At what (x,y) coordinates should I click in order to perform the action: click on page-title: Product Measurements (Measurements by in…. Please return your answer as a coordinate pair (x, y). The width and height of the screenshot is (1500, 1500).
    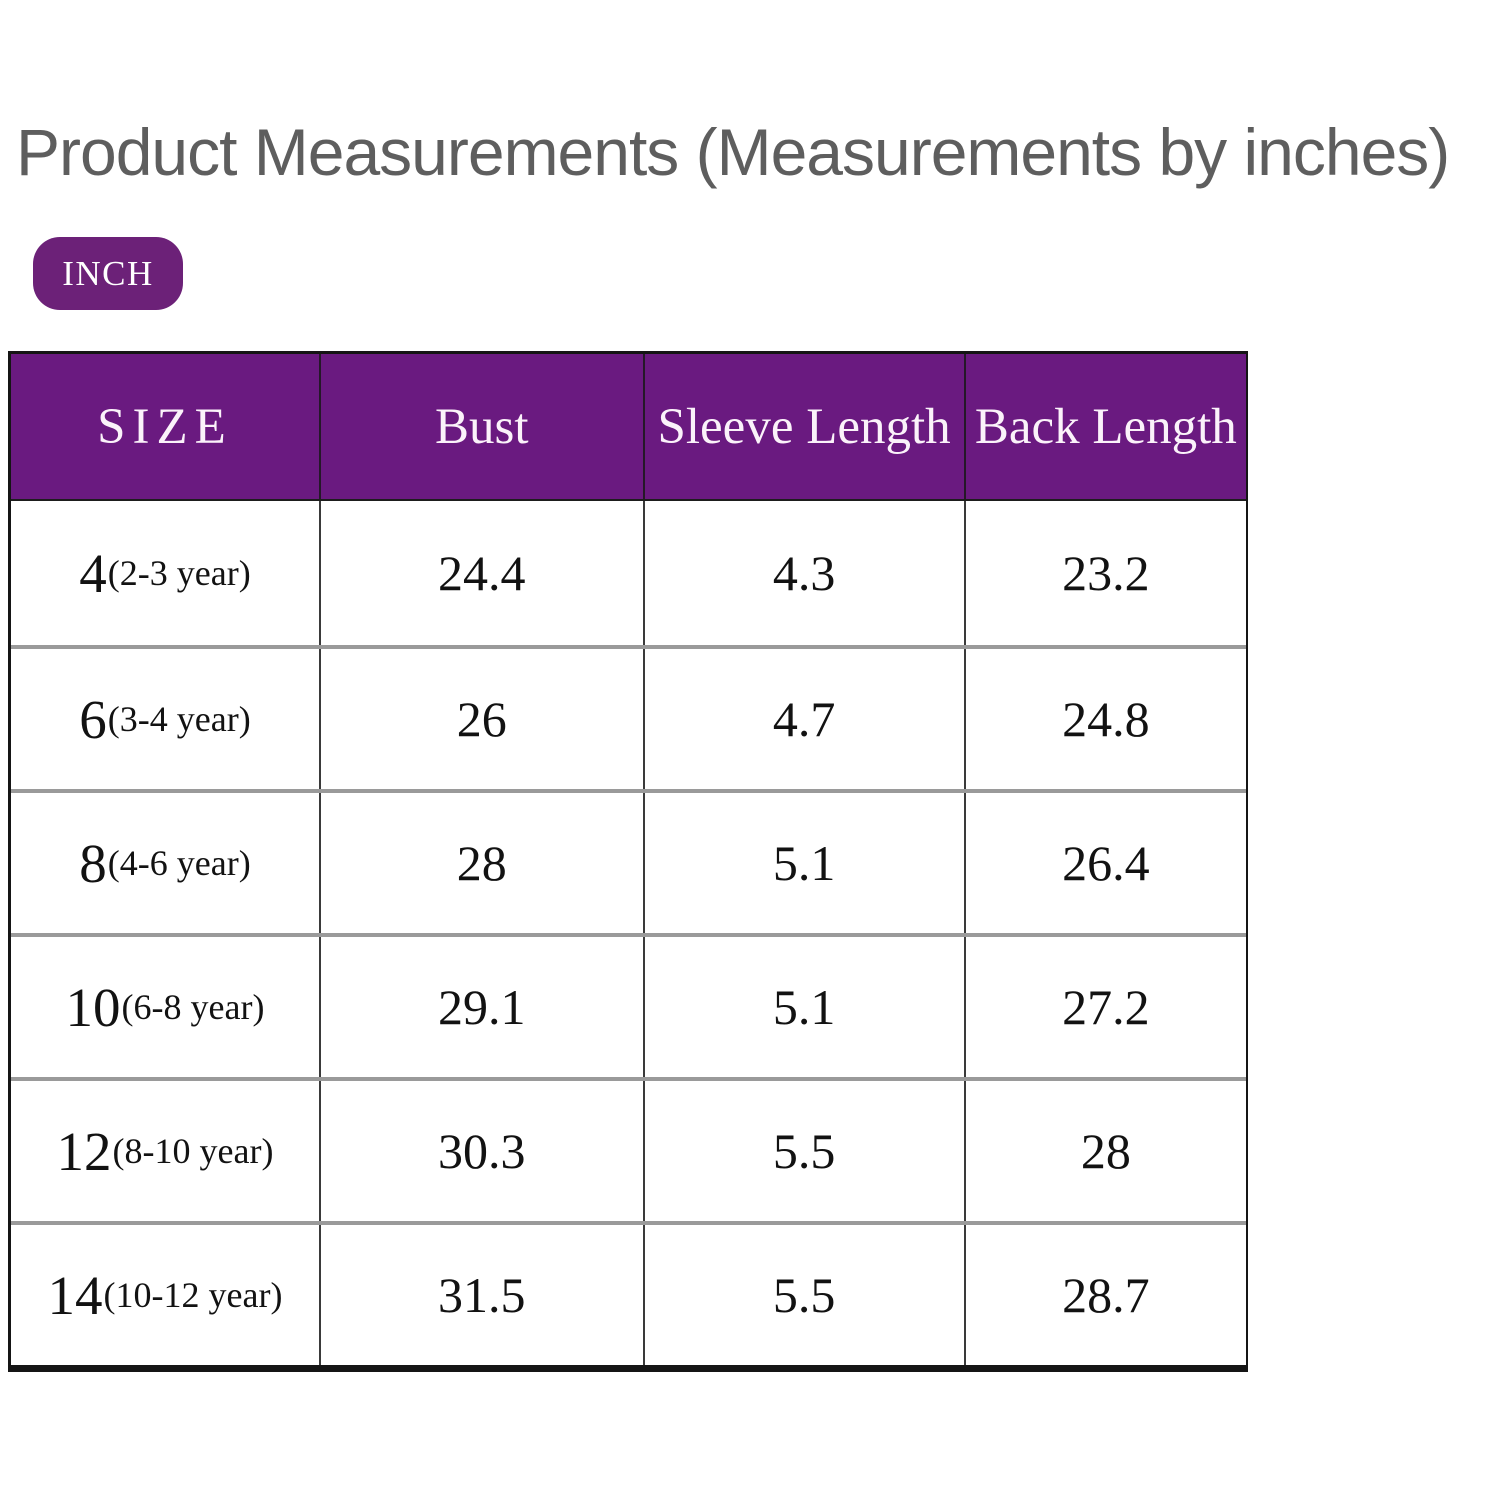
    Looking at the image, I should click on (733, 152).